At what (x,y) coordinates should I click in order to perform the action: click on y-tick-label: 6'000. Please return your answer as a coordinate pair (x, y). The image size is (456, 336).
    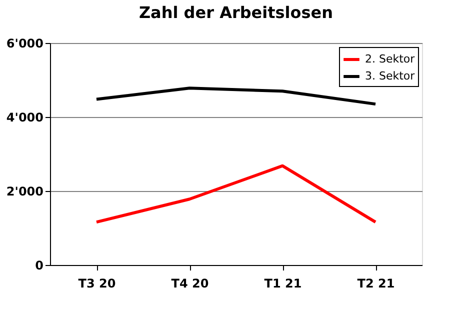
    Looking at the image, I should click on (25, 43).